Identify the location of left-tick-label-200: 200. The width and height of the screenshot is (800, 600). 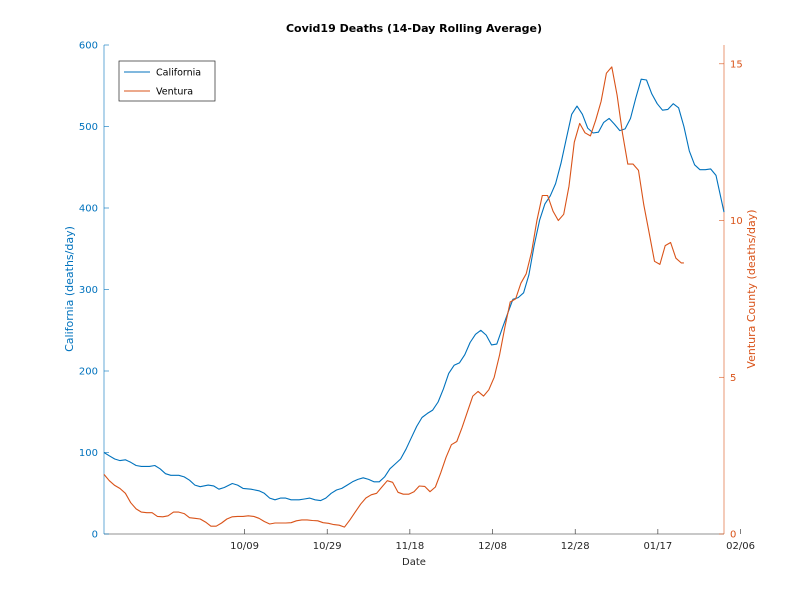
(88, 372).